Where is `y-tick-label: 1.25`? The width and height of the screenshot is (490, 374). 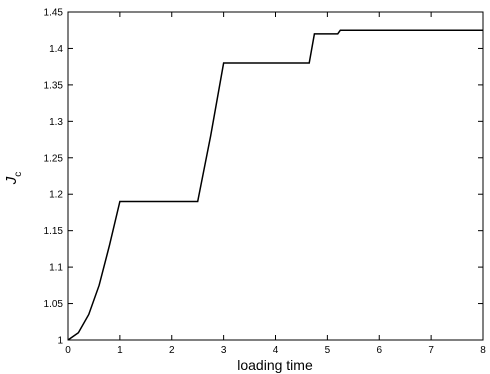
y-tick-label: 1.25 is located at coordinates (54, 158).